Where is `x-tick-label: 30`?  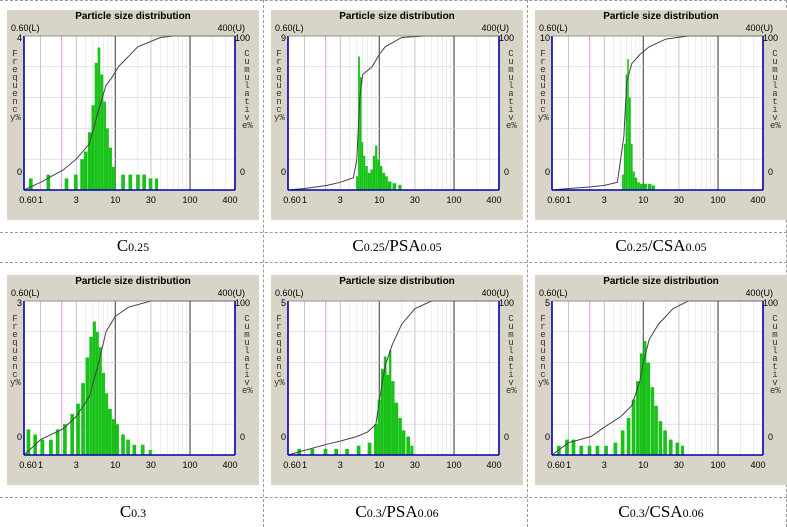
x-tick-label: 30 is located at coordinates (678, 465).